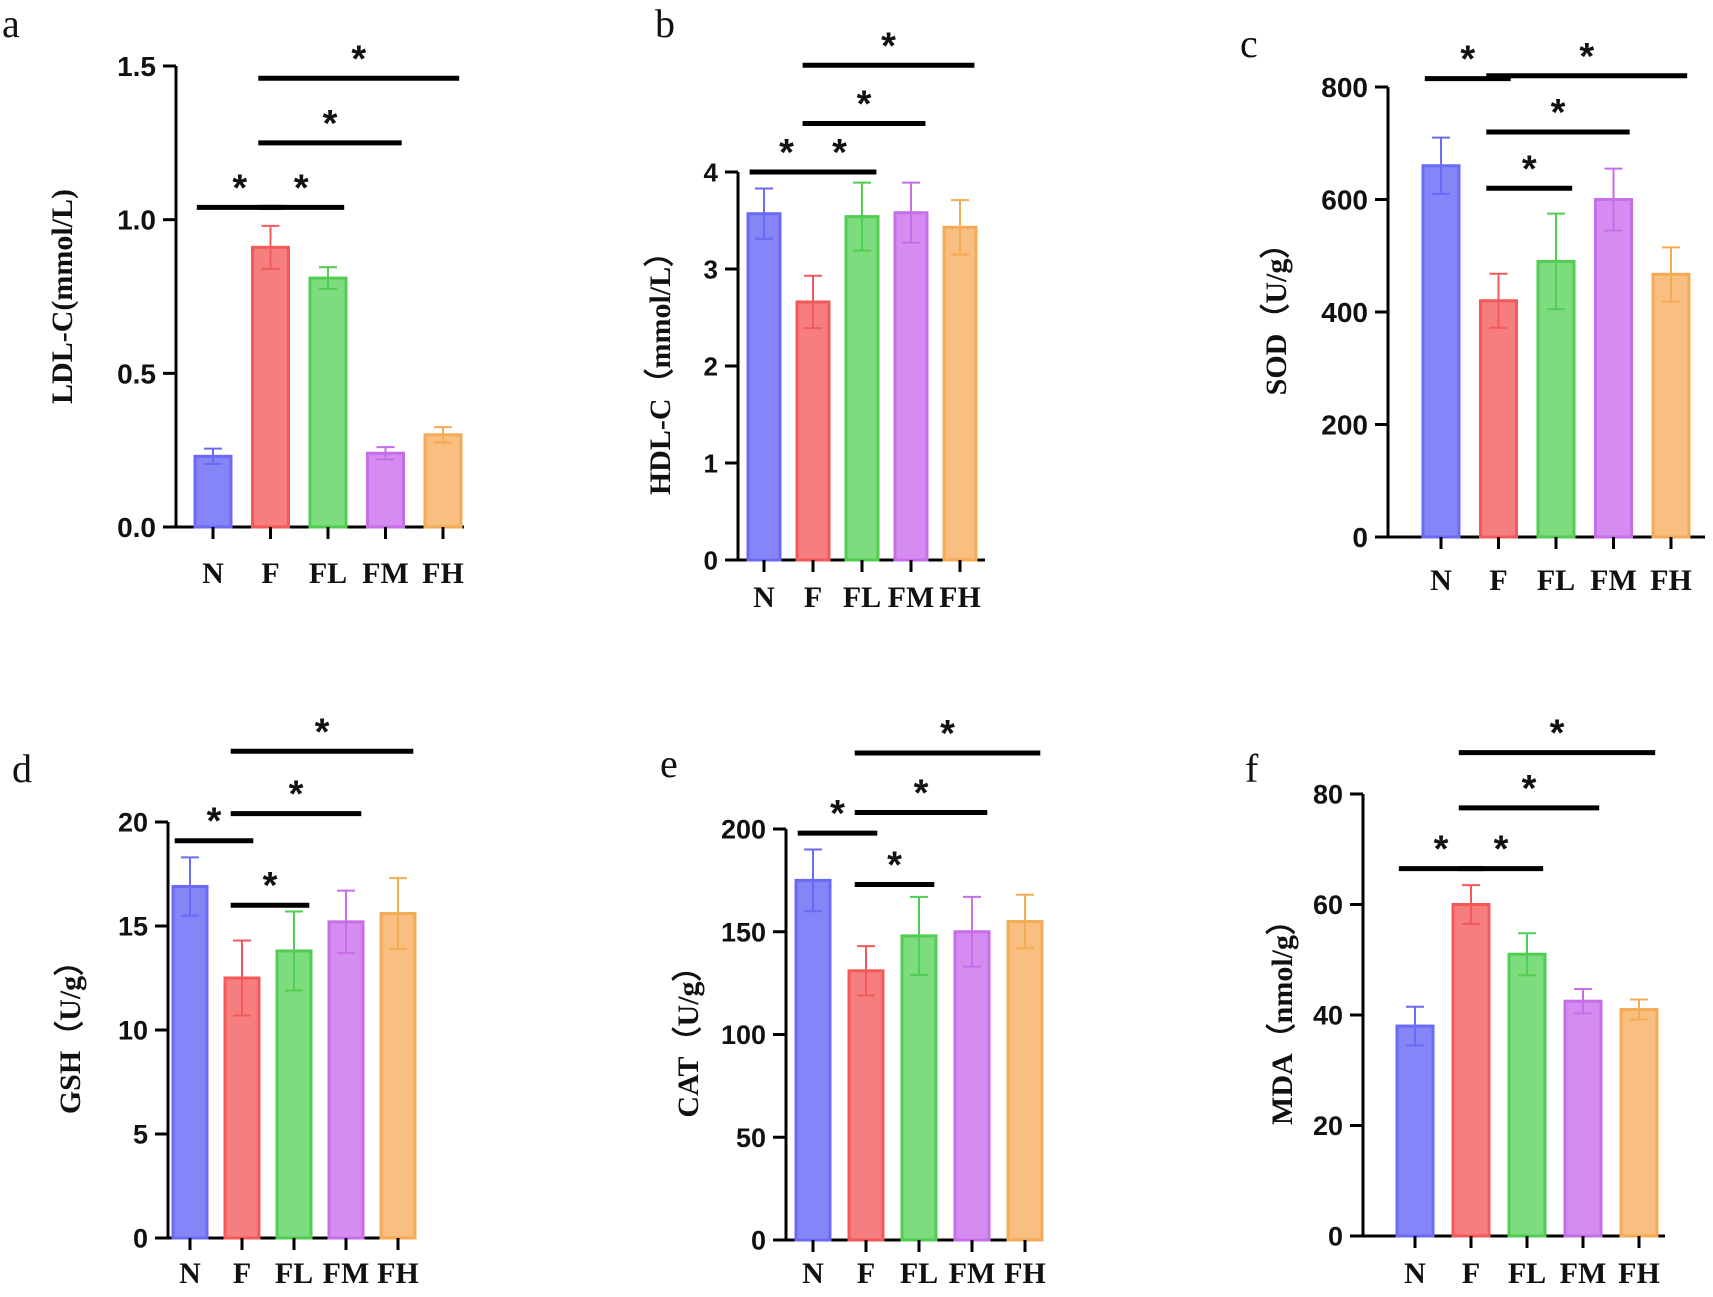  What do you see at coordinates (1328, 905) in the screenshot?
I see `y-tick-label: 60` at bounding box center [1328, 905].